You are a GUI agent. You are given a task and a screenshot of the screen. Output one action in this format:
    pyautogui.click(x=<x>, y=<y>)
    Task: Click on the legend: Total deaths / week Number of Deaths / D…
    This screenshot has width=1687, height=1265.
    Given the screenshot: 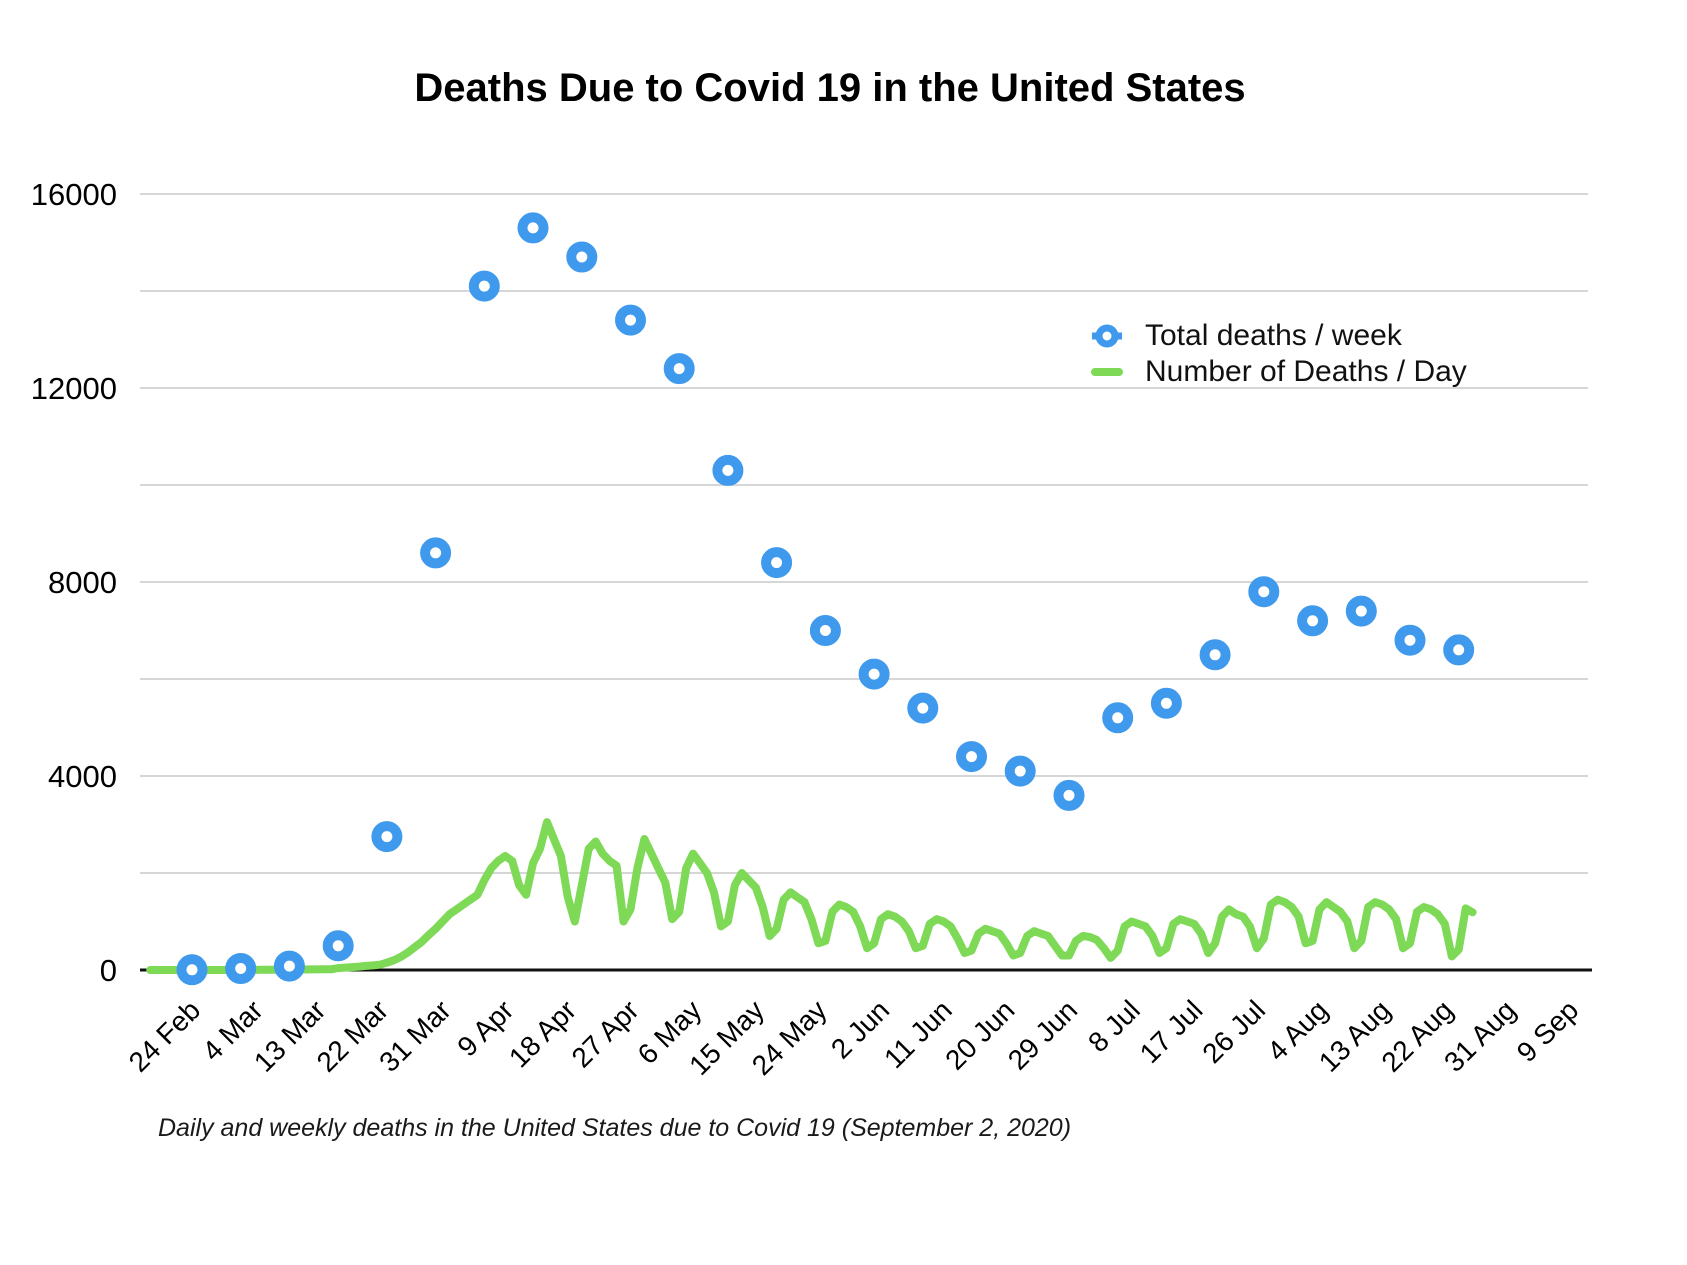 What is the action you would take?
    pyautogui.click(x=1279, y=354)
    